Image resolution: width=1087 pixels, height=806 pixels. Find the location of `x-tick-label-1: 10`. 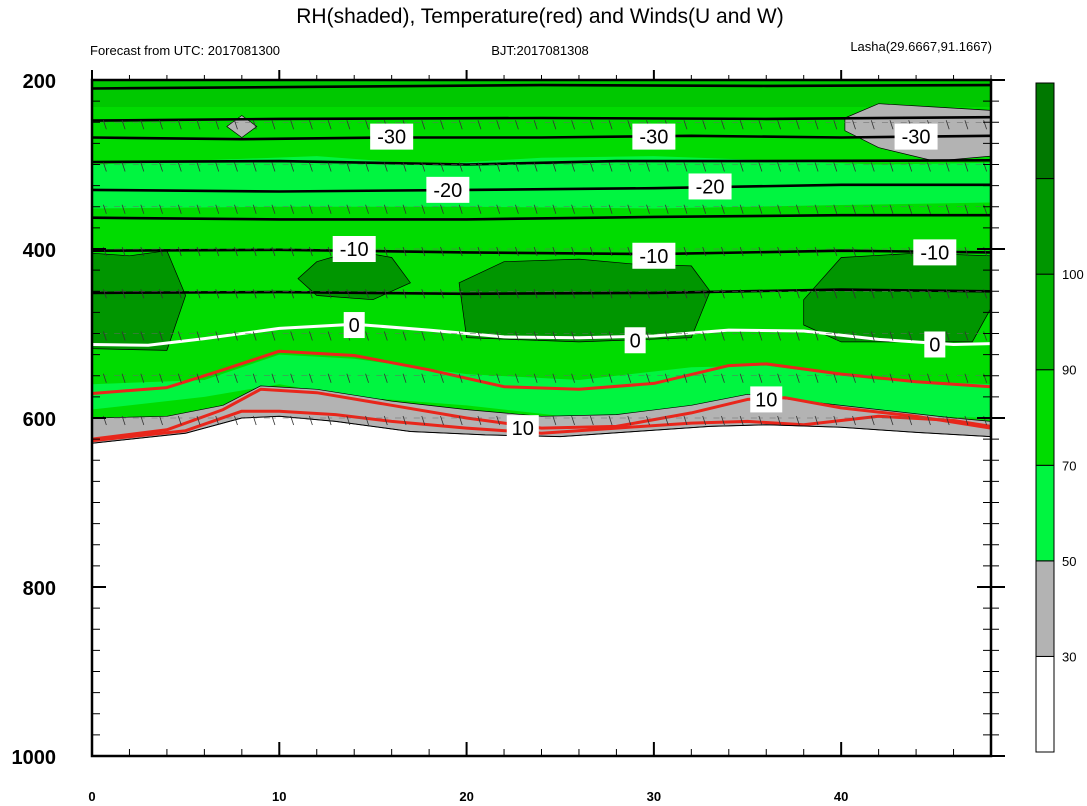

x-tick-label-1: 10 is located at coordinates (279, 796).